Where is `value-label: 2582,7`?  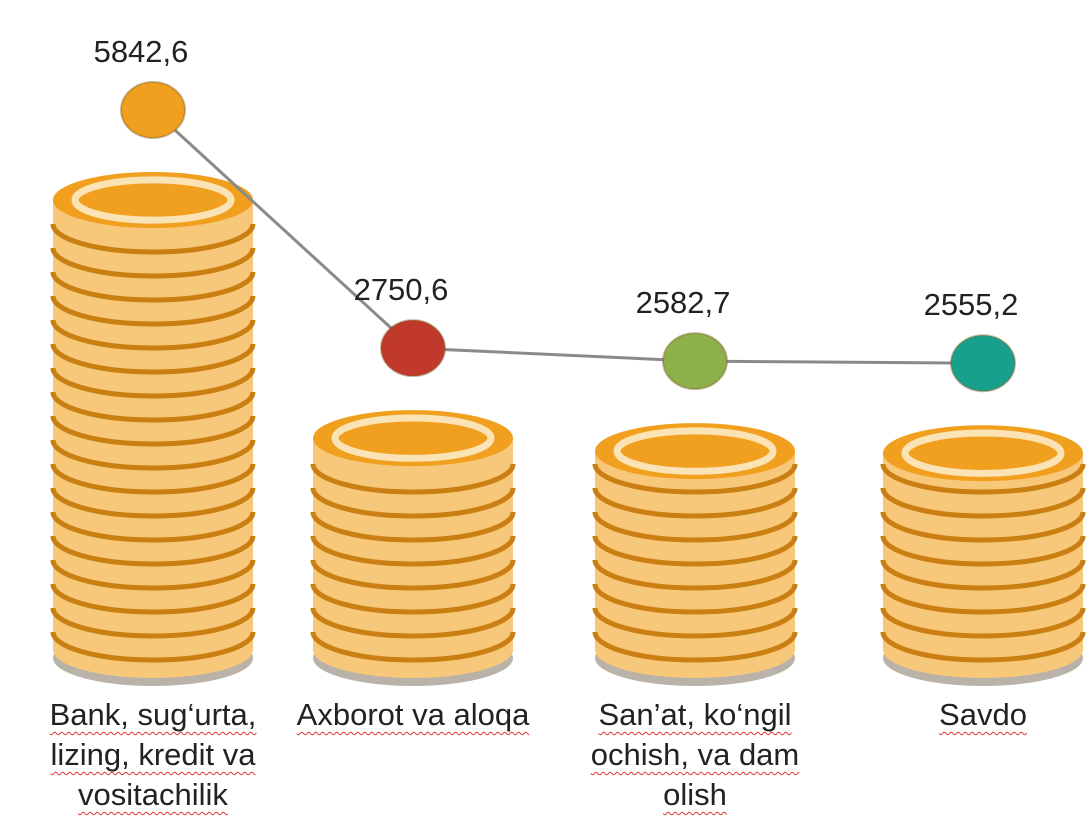
value-label: 2582,7 is located at coordinates (683, 302).